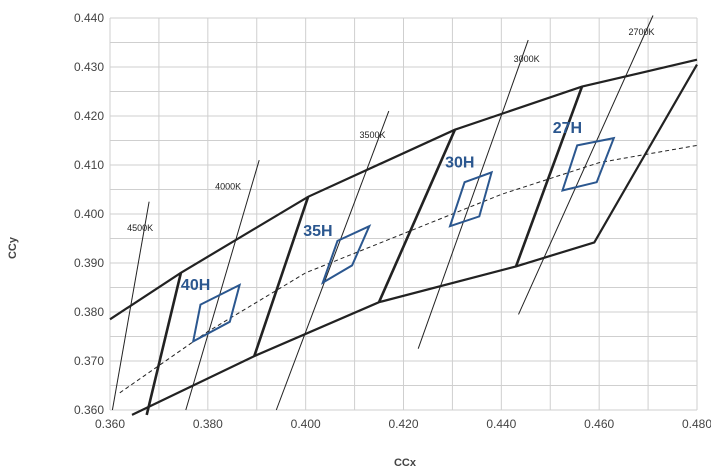  Describe the element at coordinates (140, 228) in the screenshot. I see `isotherm-label: 4500K` at that location.